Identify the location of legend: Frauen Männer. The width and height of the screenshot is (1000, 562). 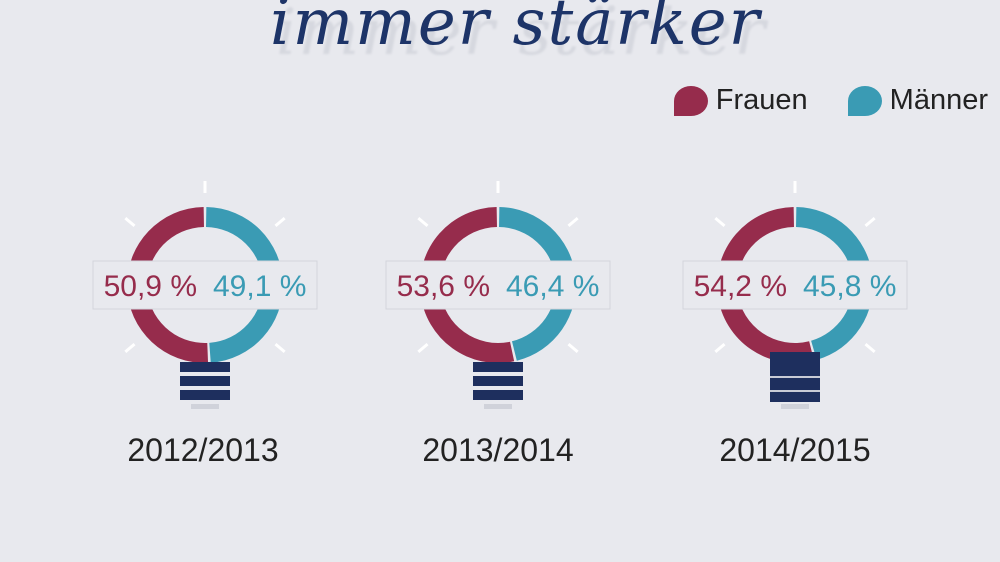
(830, 100).